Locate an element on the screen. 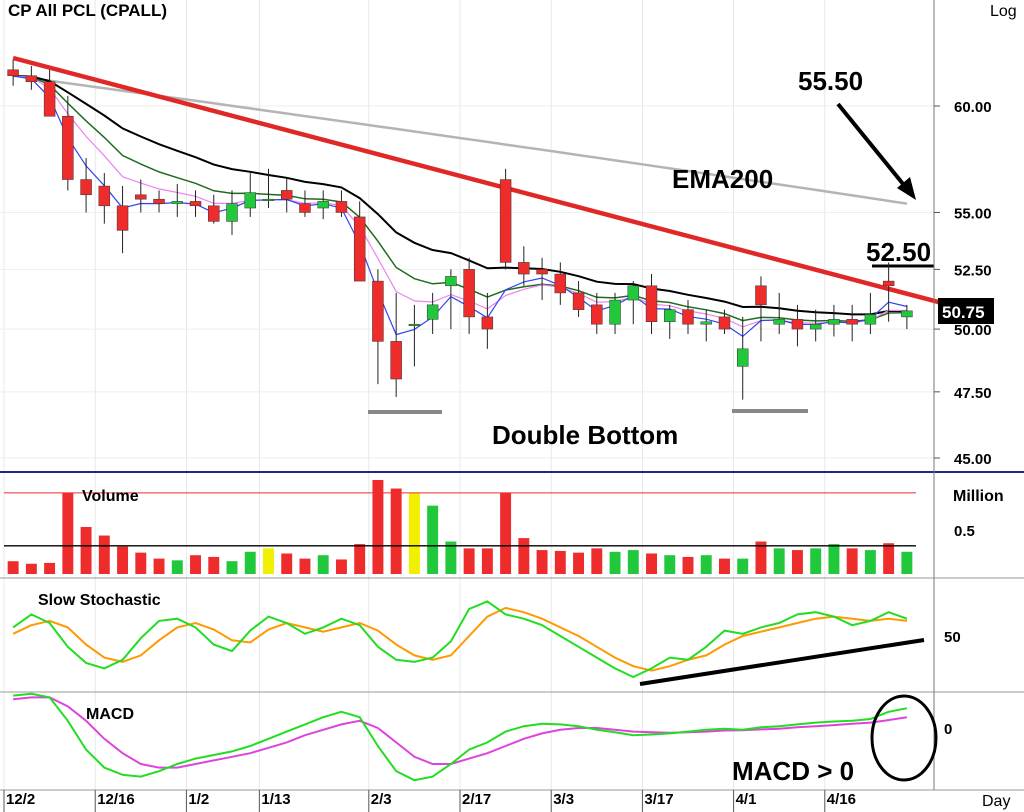  date-label: 4/1 is located at coordinates (746, 799).